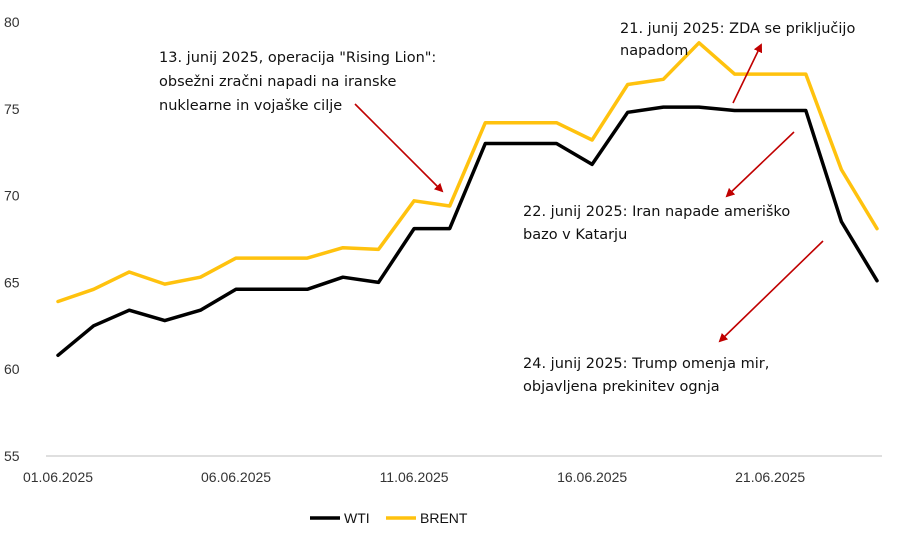 The image size is (900, 534). Describe the element at coordinates (236, 477) in the screenshot. I see `x-tick-label: 06.06.2025` at that location.